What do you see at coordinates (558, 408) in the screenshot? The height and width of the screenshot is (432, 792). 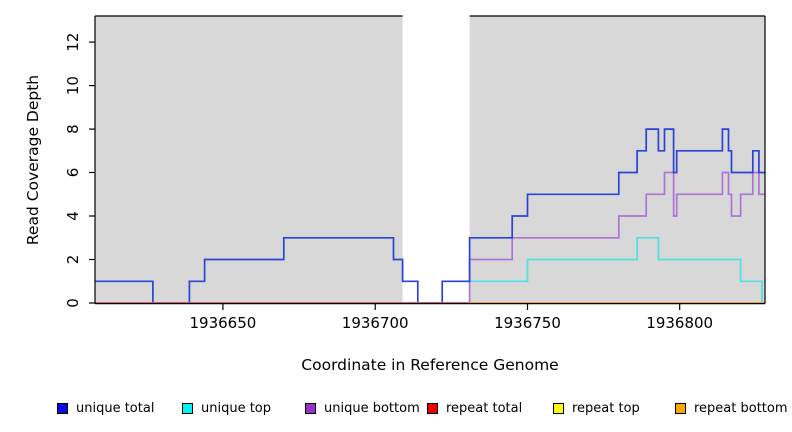 I see `legend-swatch-repeat-top` at bounding box center [558, 408].